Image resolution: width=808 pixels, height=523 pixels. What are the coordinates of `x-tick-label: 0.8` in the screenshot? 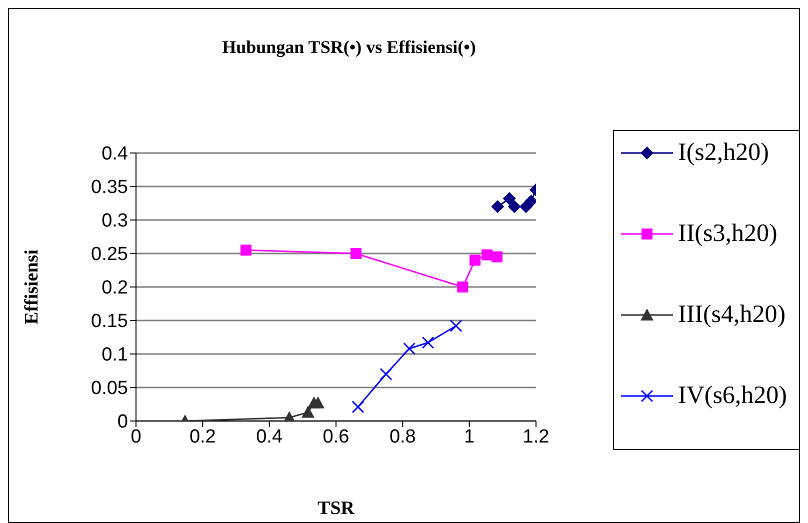 It's located at (402, 437).